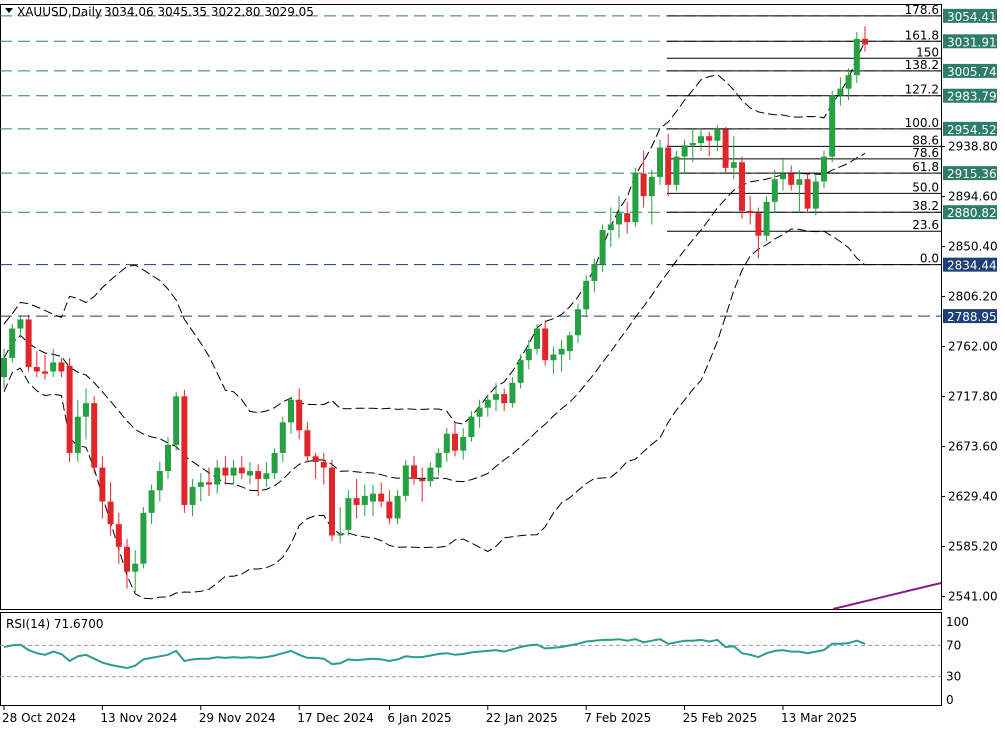 The width and height of the screenshot is (1005, 730). I want to click on fib-level-label: 23.6, so click(925, 225).